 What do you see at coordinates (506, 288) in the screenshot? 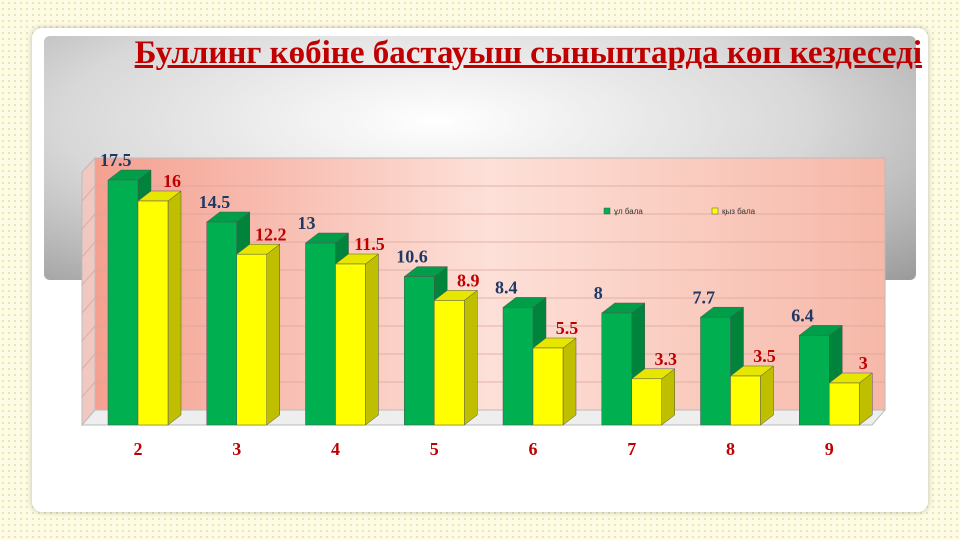
I see `value-label: 8.4` at bounding box center [506, 288].